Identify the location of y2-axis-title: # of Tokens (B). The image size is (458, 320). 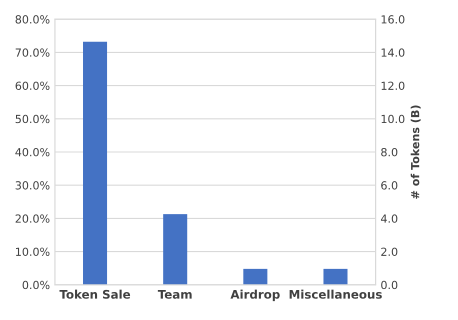
(415, 152).